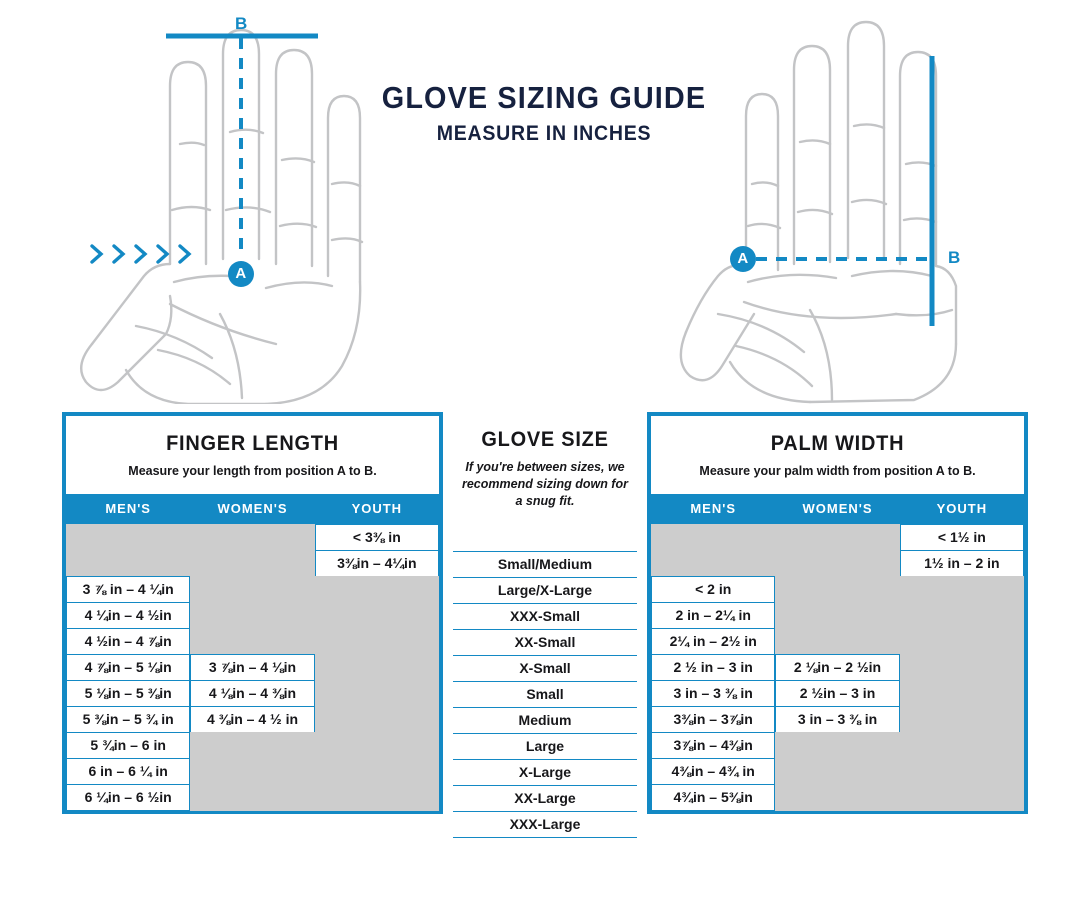 The image size is (1088, 897). What do you see at coordinates (818, 212) in the screenshot?
I see `right-hand-svg` at bounding box center [818, 212].